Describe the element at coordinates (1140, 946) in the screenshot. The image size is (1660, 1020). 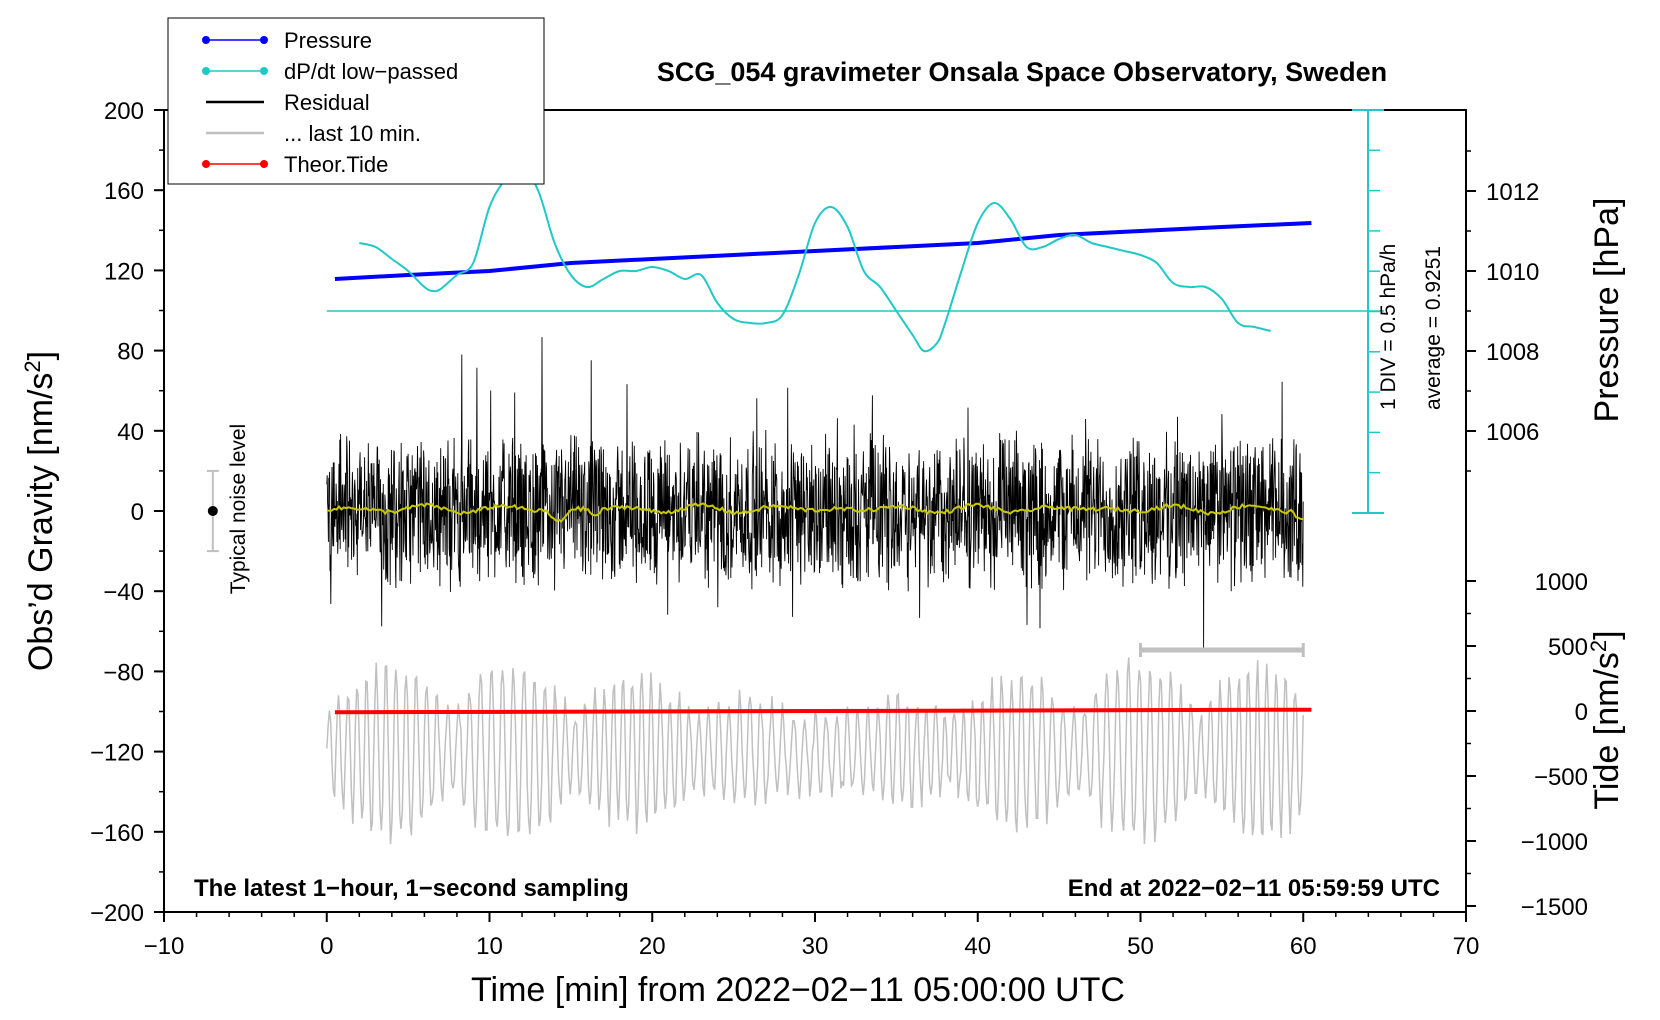
I see `x-tick-label: 50` at that location.